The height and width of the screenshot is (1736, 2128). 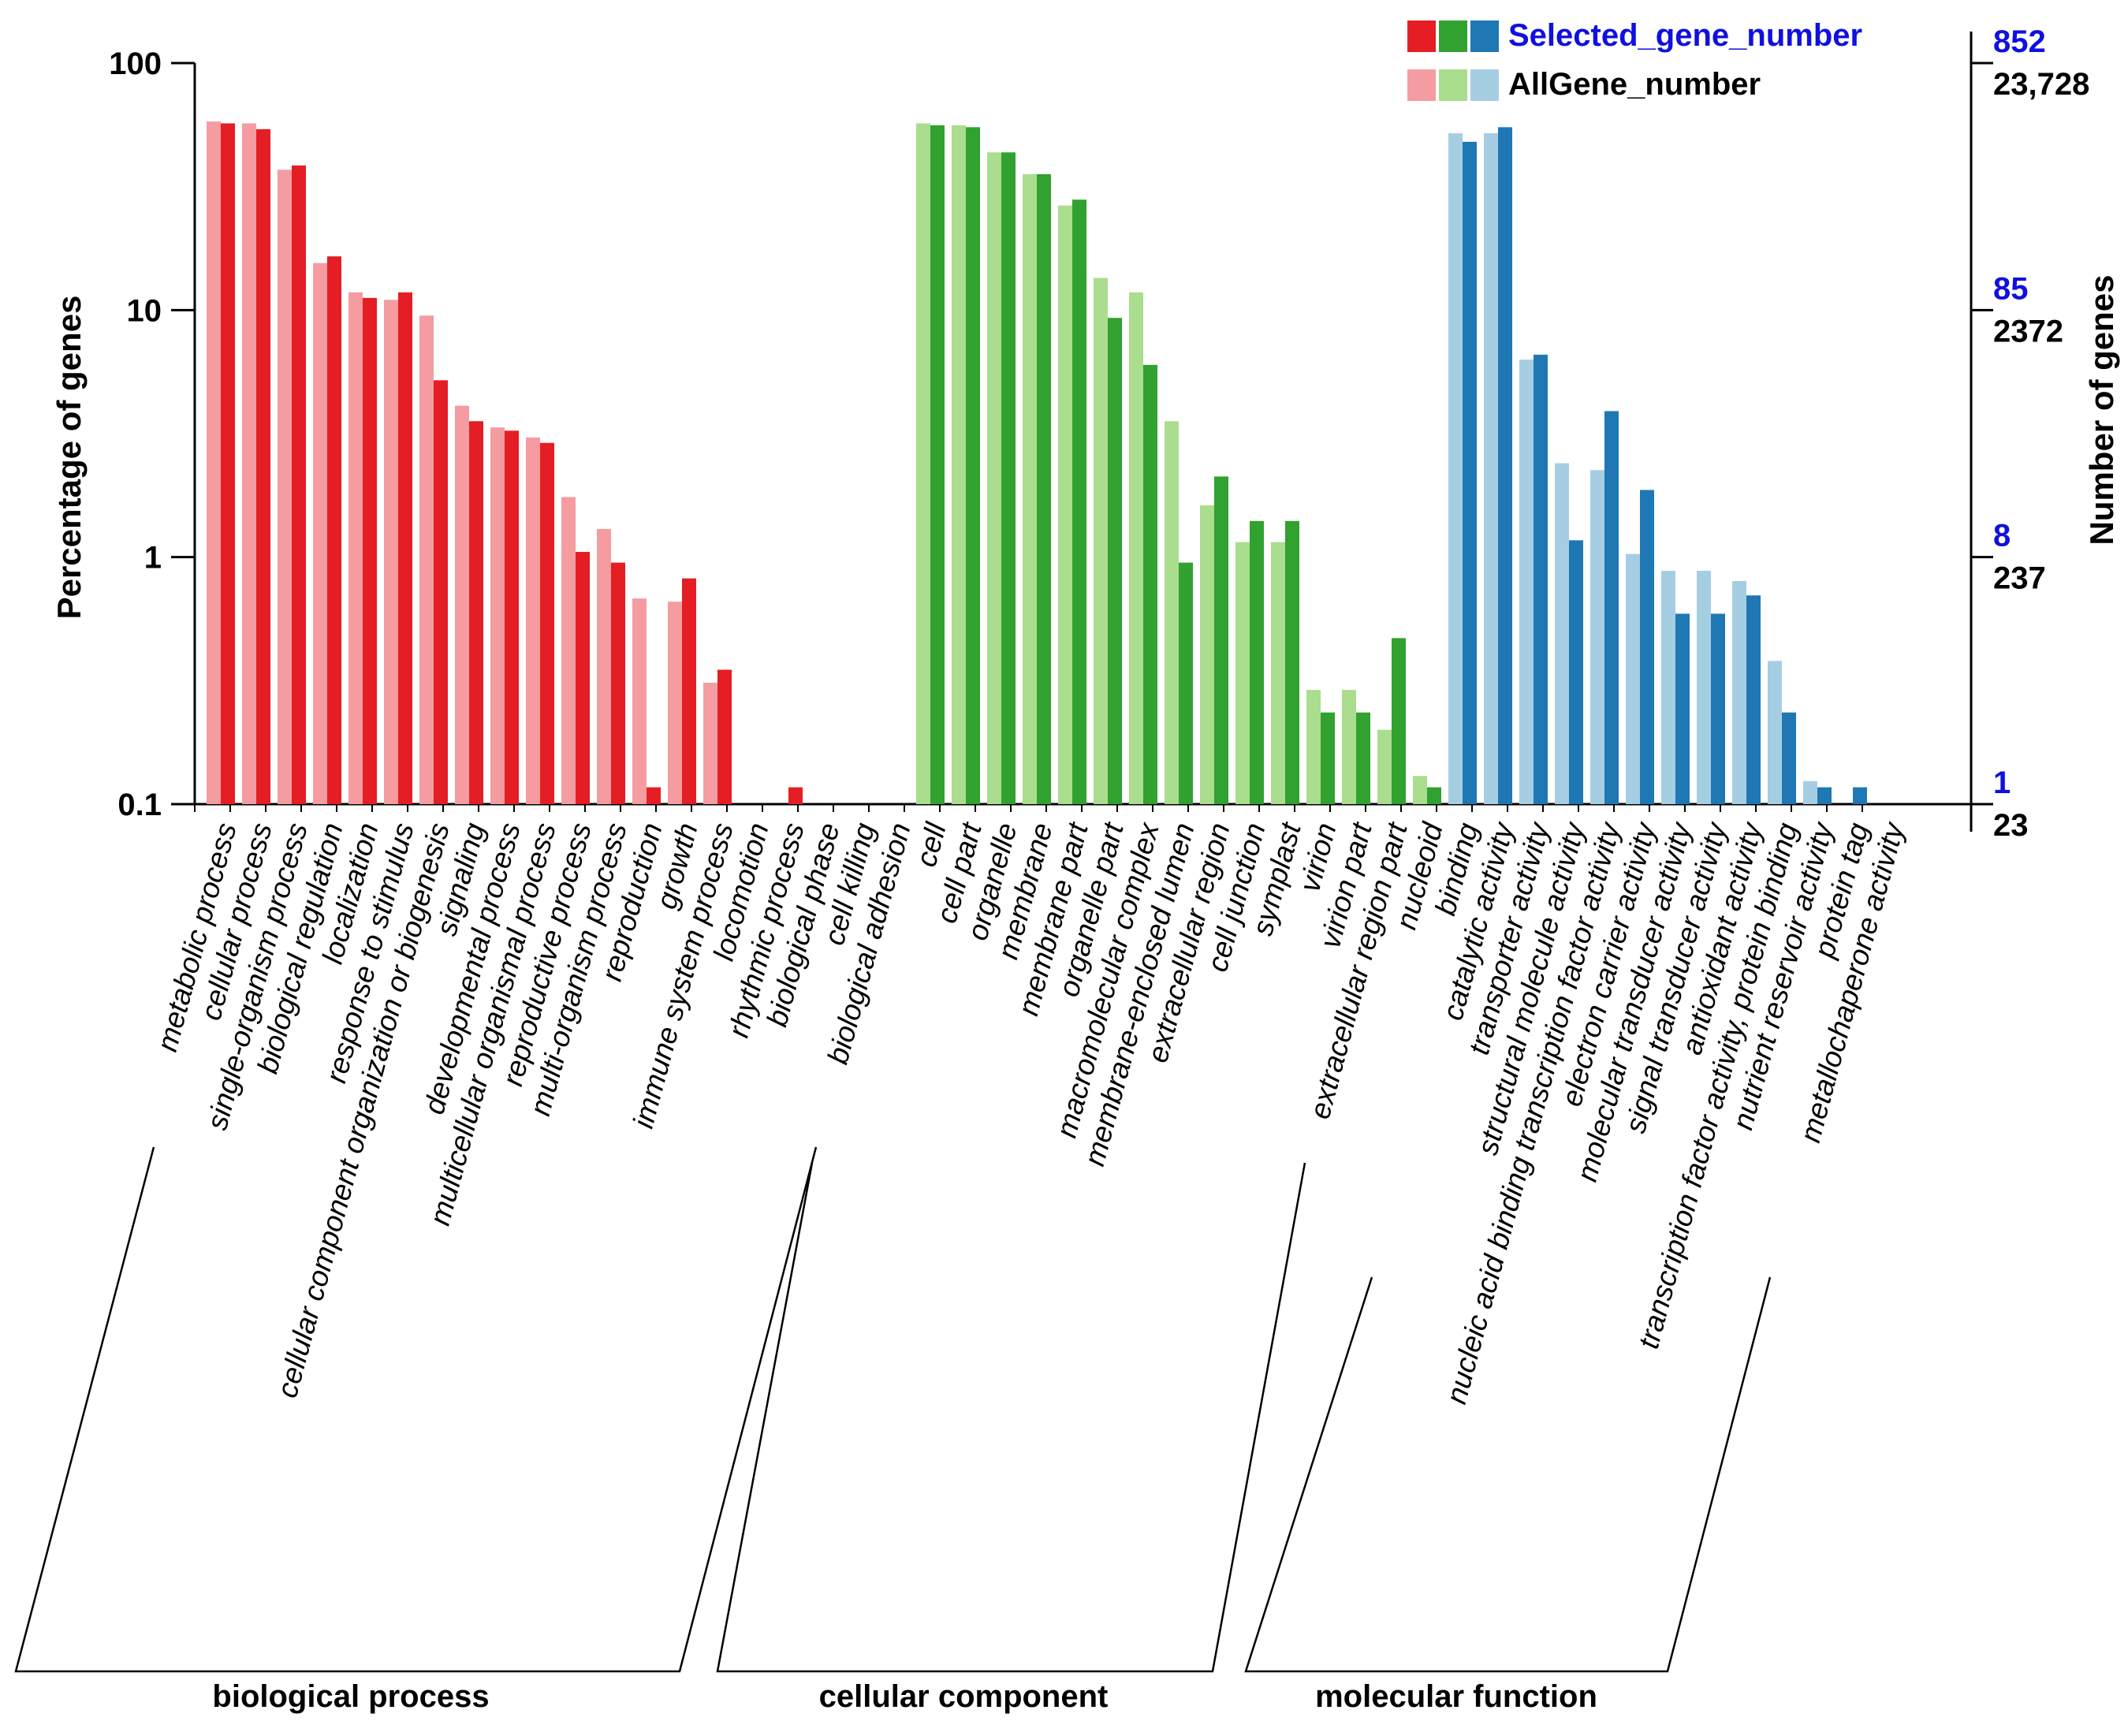 I want to click on y2-all-tick-label: 2372, so click(x=2028, y=331).